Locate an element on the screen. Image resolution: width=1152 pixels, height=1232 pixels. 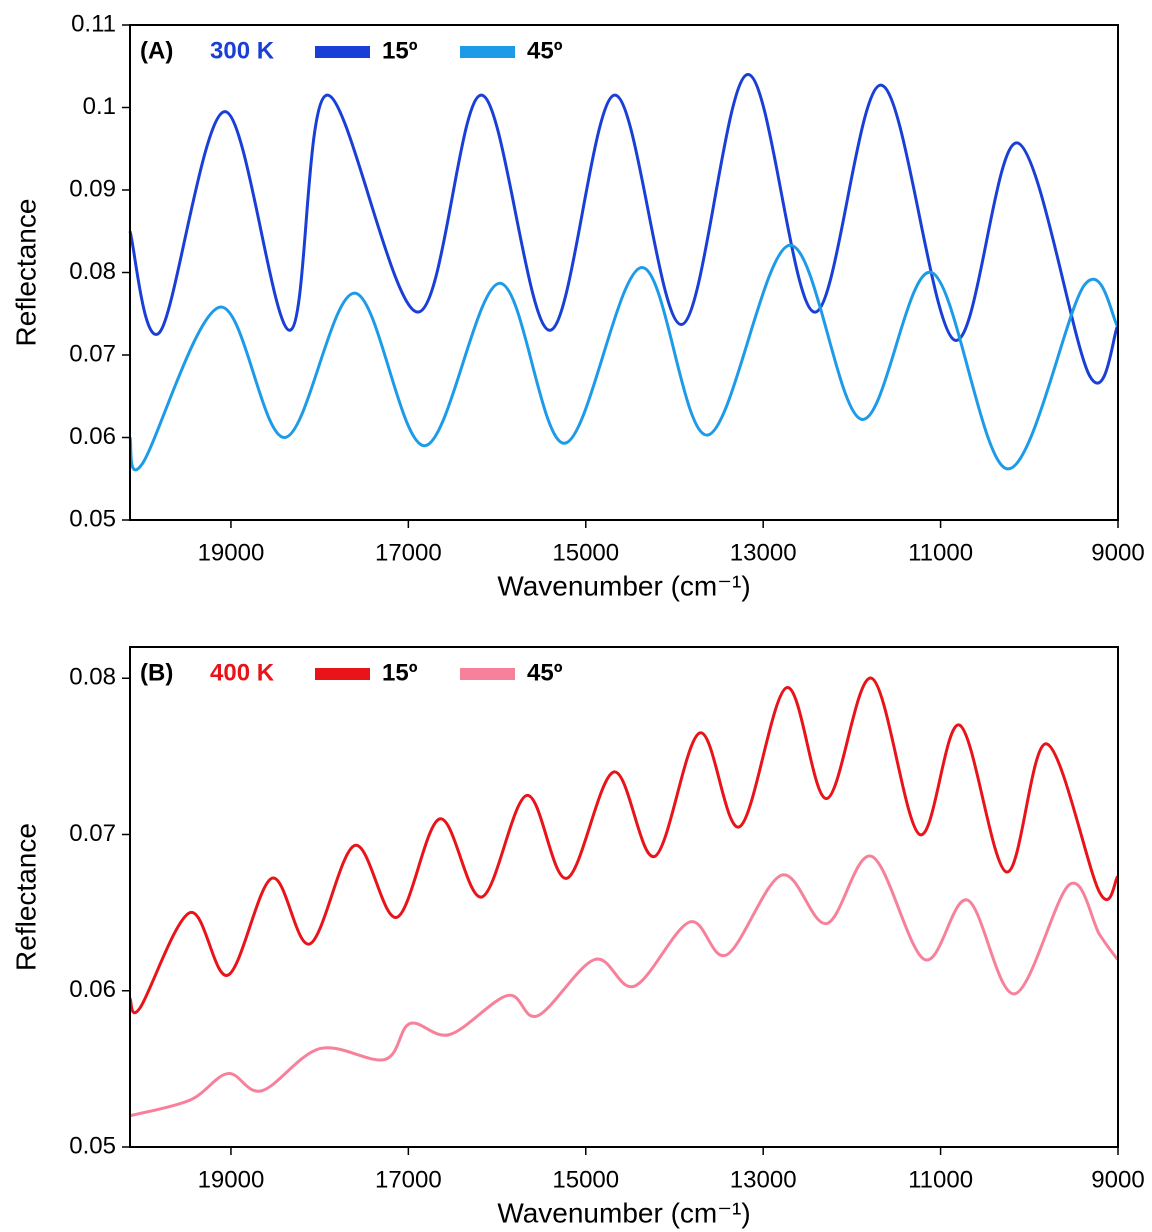
legend-title: 400 K is located at coordinates (242, 672).